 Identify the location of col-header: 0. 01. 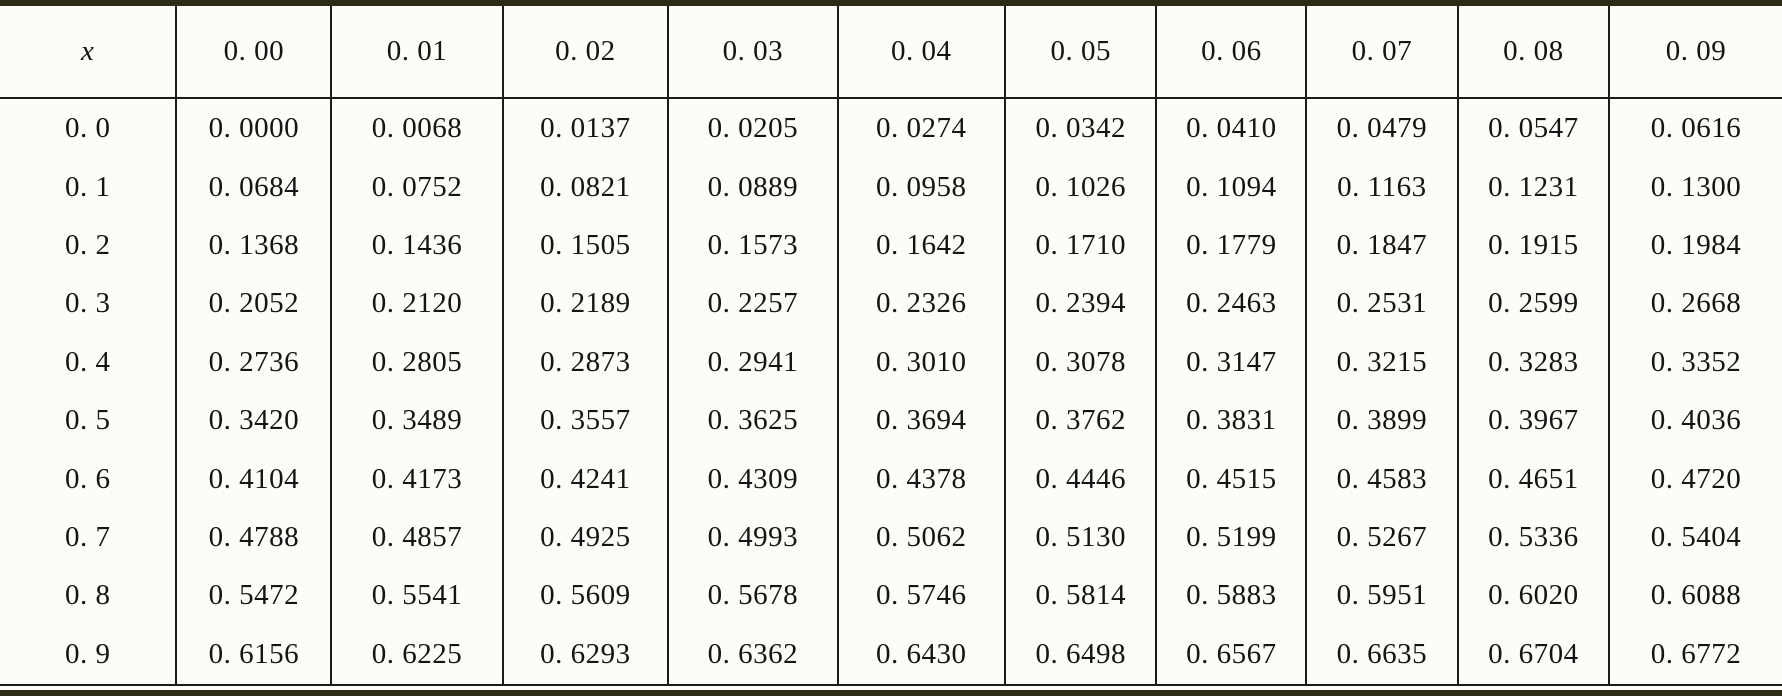
(416, 52).